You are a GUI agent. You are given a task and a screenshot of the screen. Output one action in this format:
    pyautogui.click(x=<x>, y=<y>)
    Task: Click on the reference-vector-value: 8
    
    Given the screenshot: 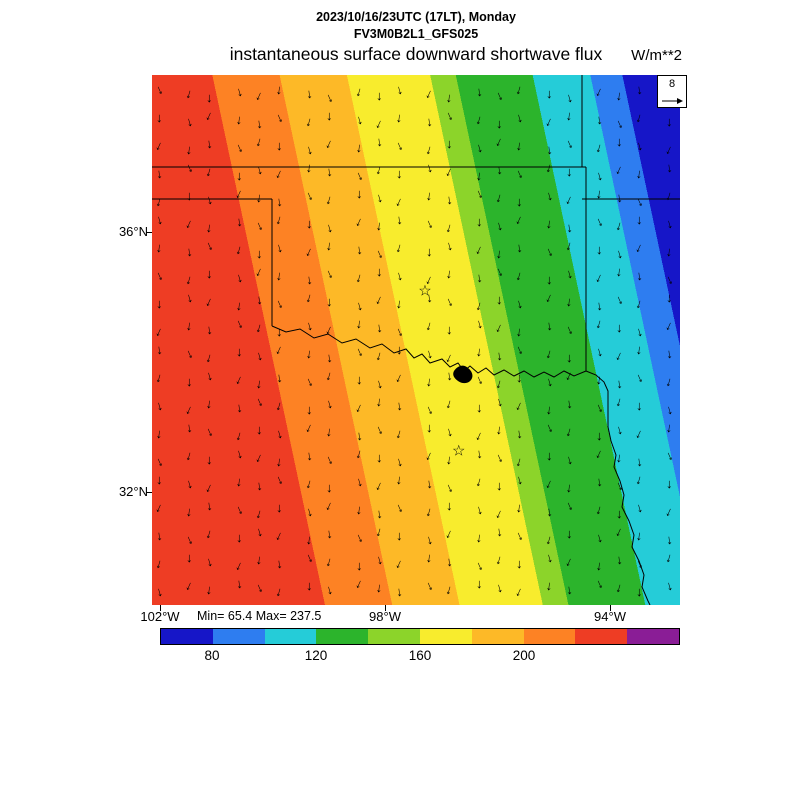 What is the action you would take?
    pyautogui.click(x=672, y=84)
    